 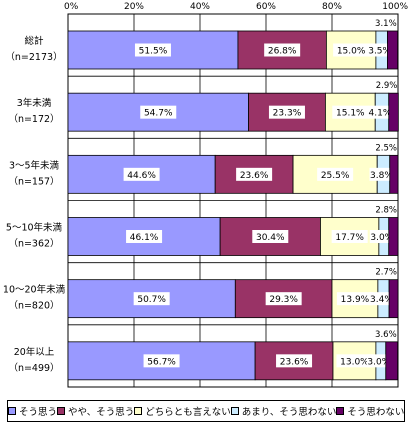 I want to click on data-label: 46.1%, so click(x=144, y=238).